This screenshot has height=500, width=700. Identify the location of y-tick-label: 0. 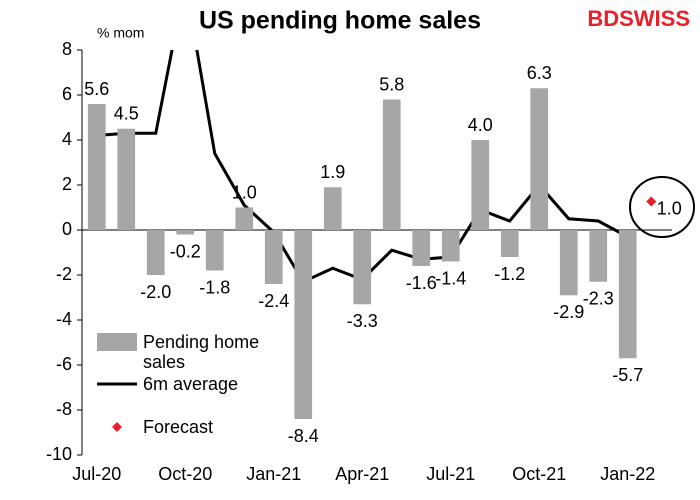
(67, 229).